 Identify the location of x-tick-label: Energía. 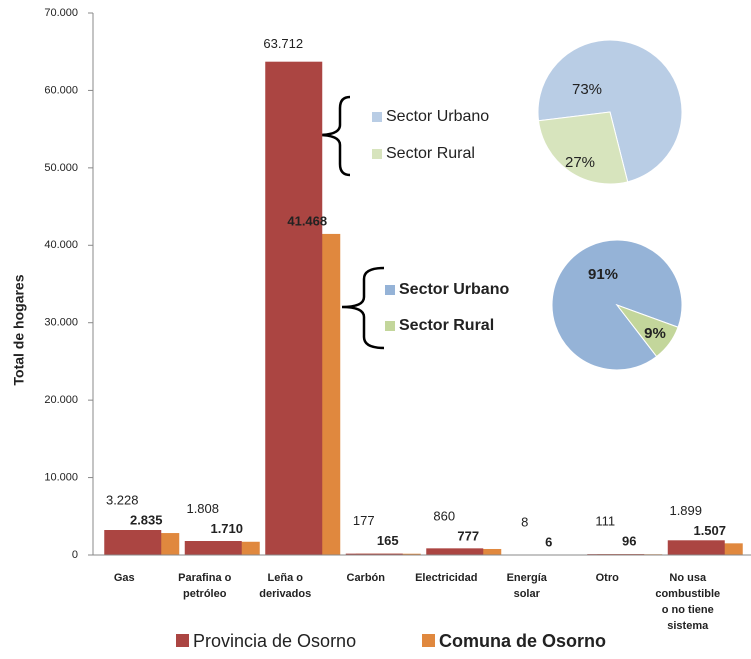
(527, 578).